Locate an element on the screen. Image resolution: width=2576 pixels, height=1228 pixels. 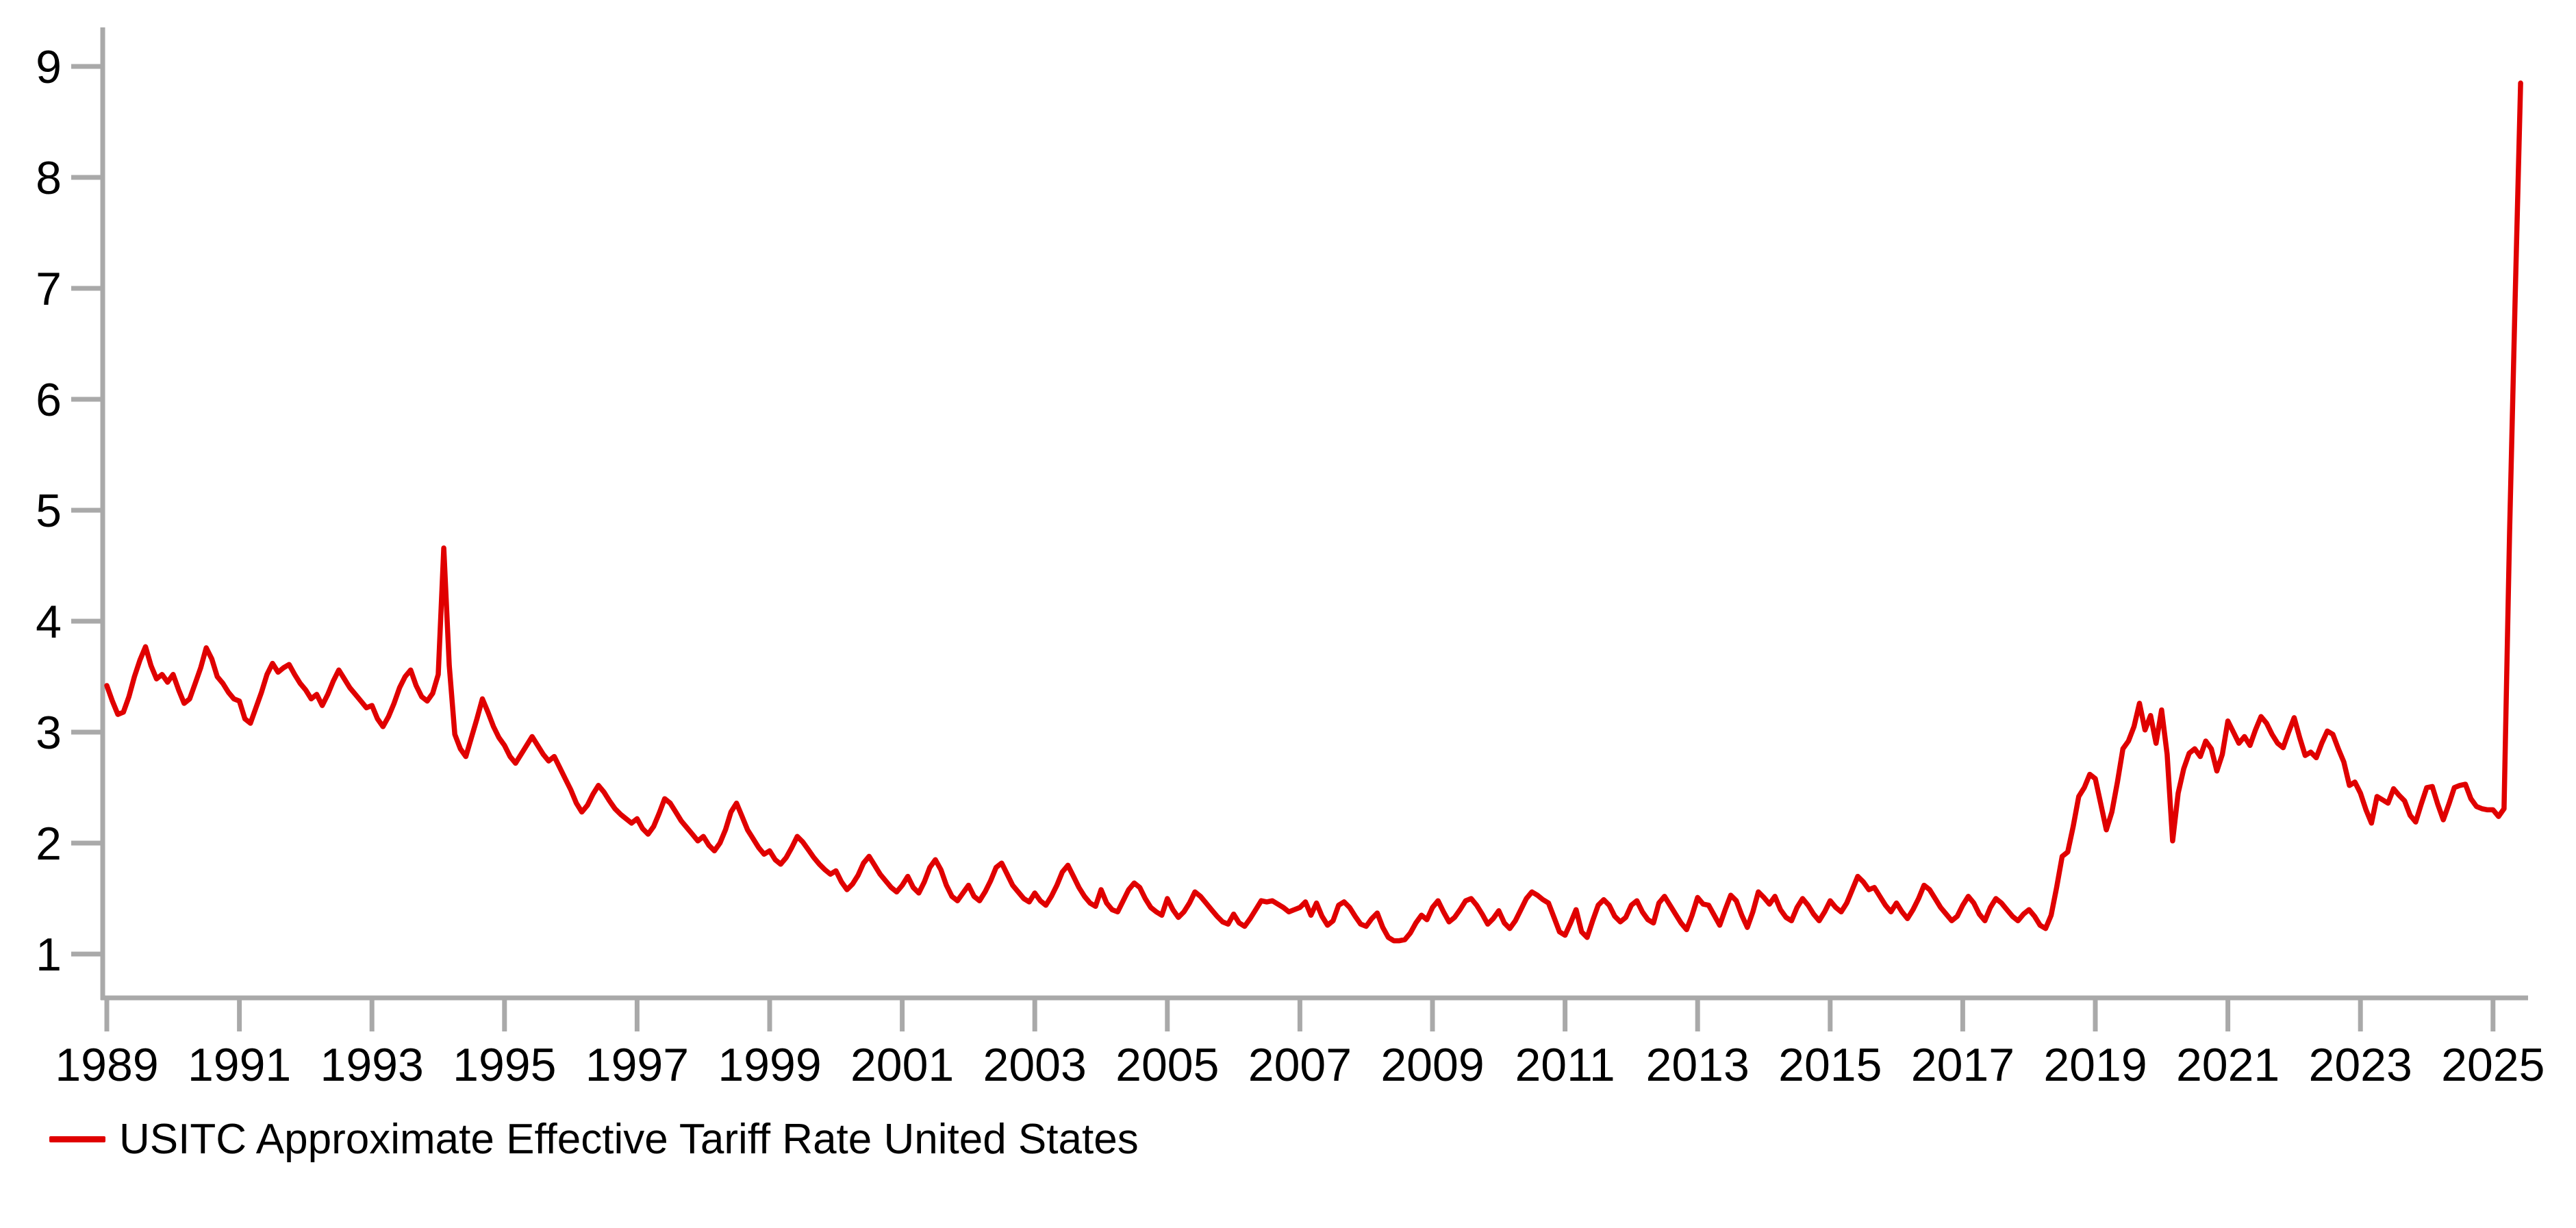
x-tick-label: 2015 is located at coordinates (1830, 1065).